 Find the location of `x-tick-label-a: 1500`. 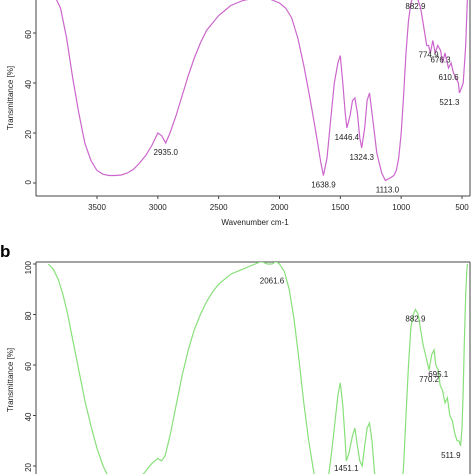

x-tick-label-a: 1500 is located at coordinates (340, 207).